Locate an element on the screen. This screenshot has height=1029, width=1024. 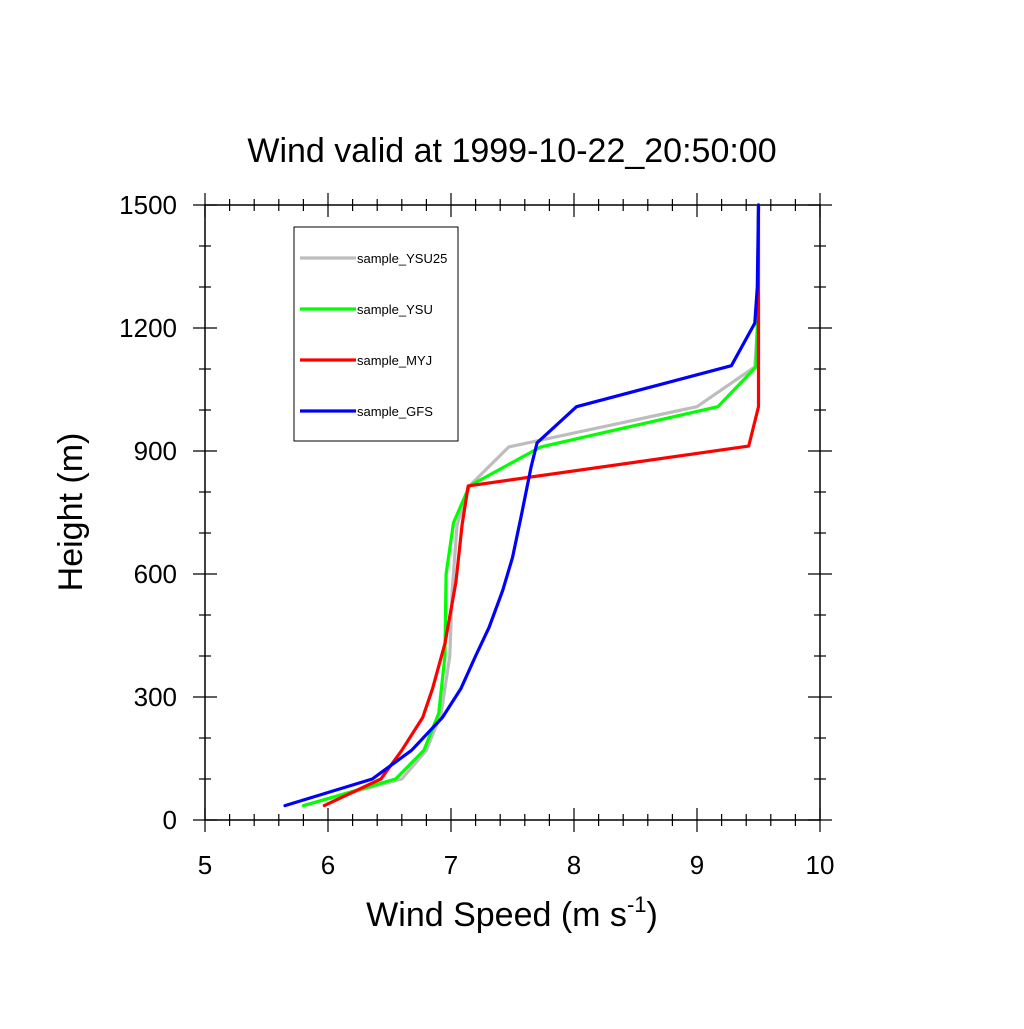
x-tick-label: 6 is located at coordinates (328, 865).